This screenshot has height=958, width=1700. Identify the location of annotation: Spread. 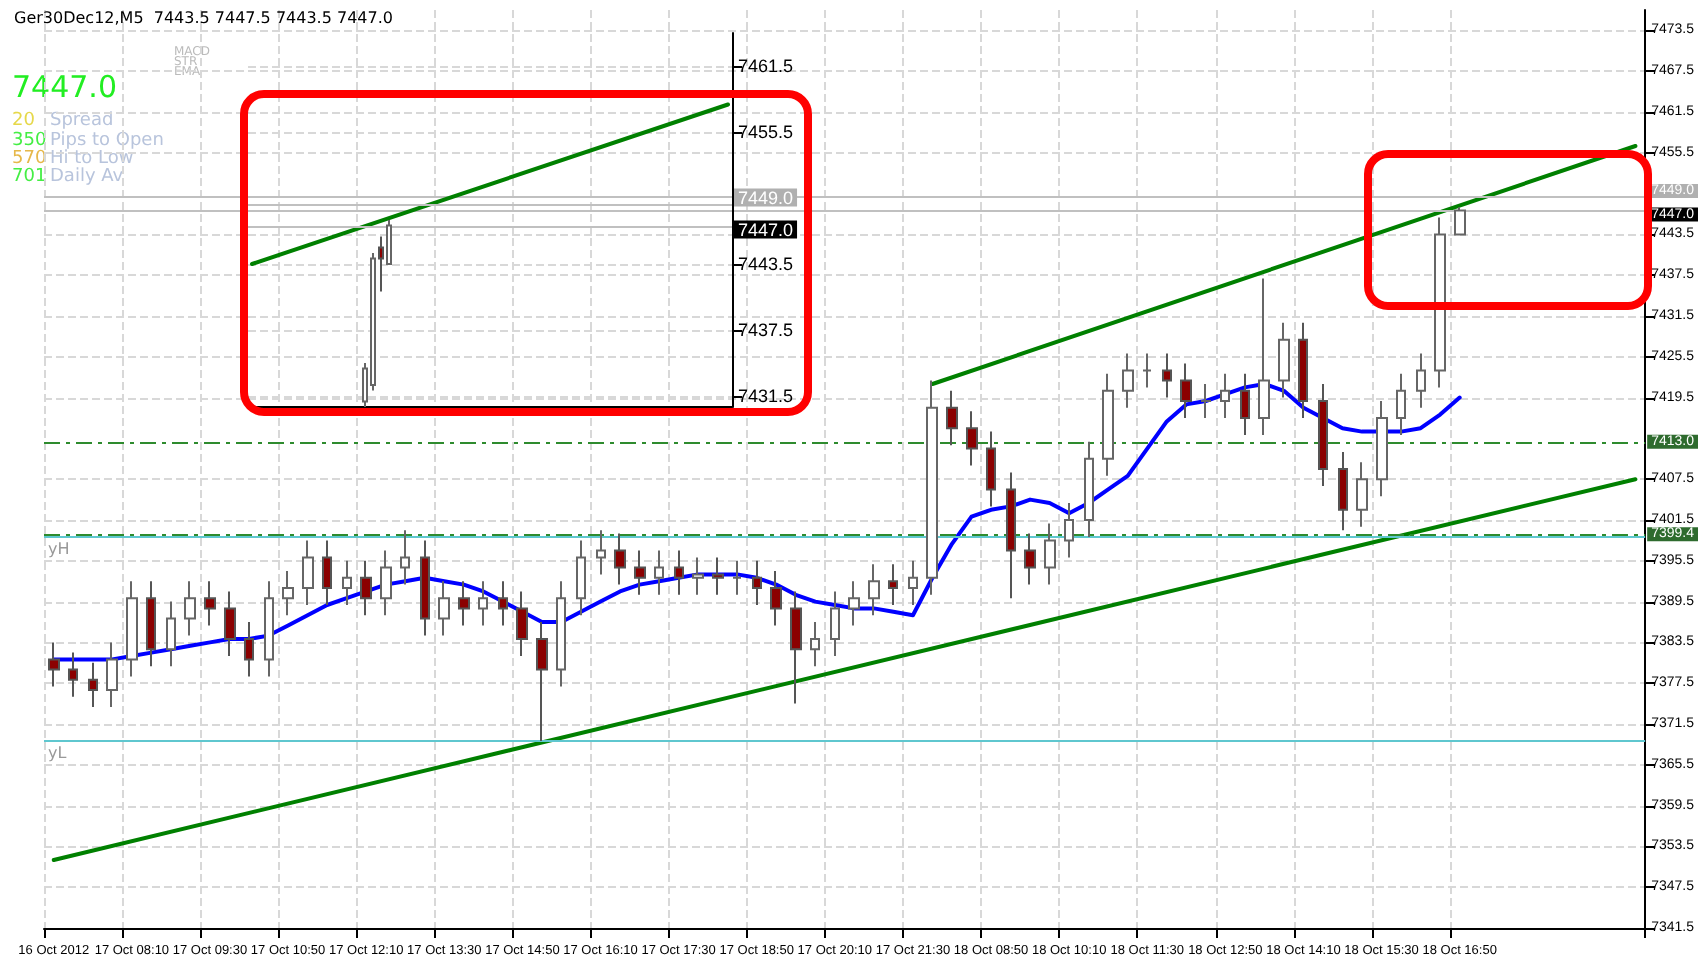
(82, 121).